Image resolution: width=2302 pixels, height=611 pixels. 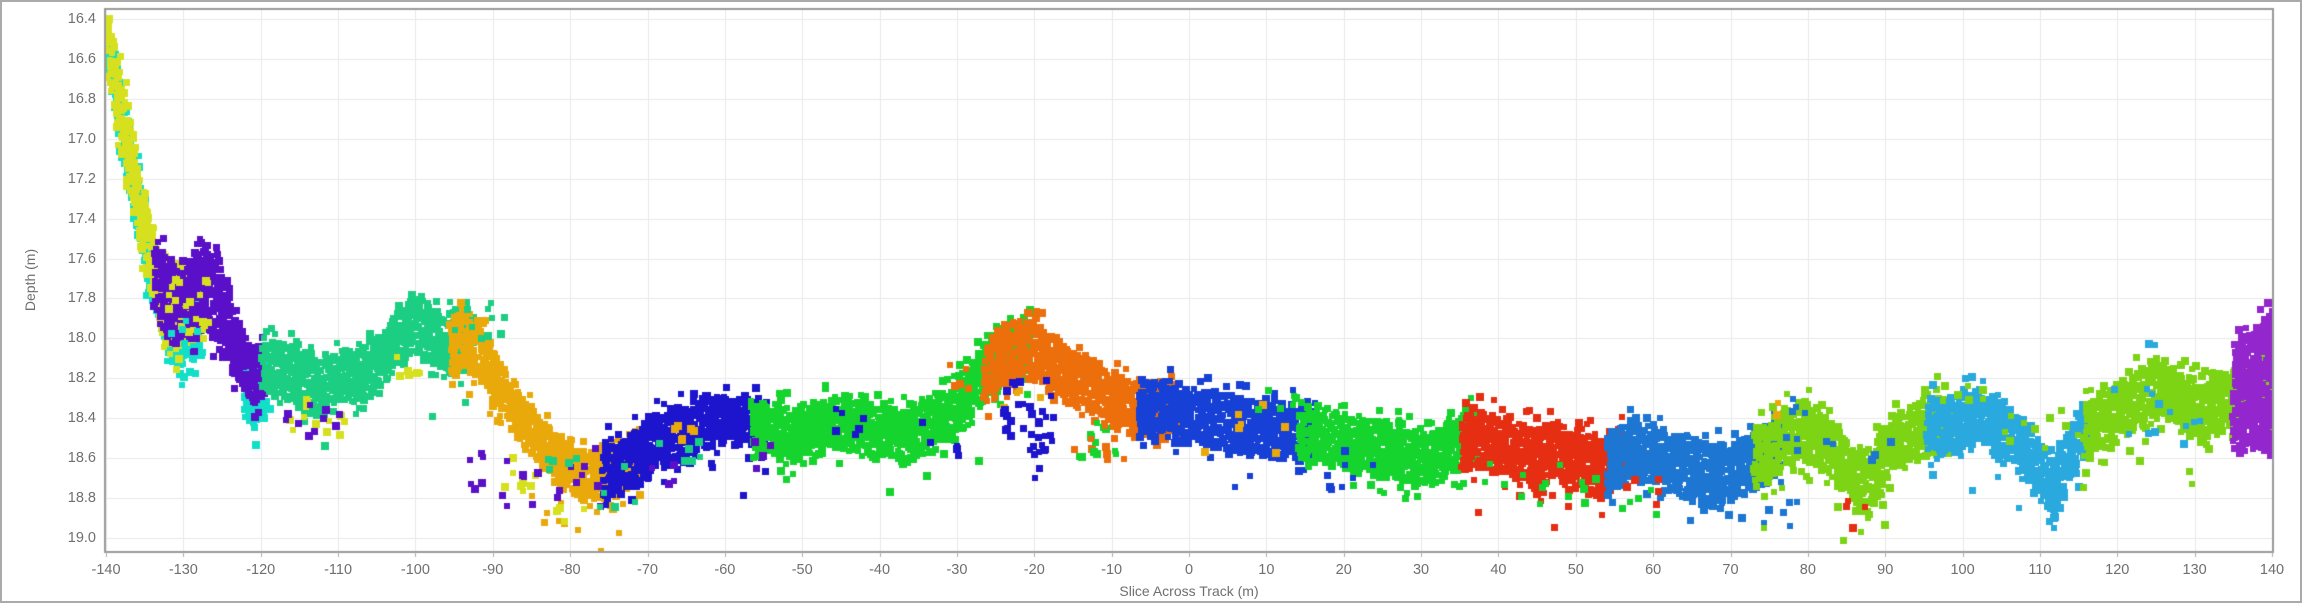 What do you see at coordinates (493, 570) in the screenshot?
I see `x-tick-label: -90` at bounding box center [493, 570].